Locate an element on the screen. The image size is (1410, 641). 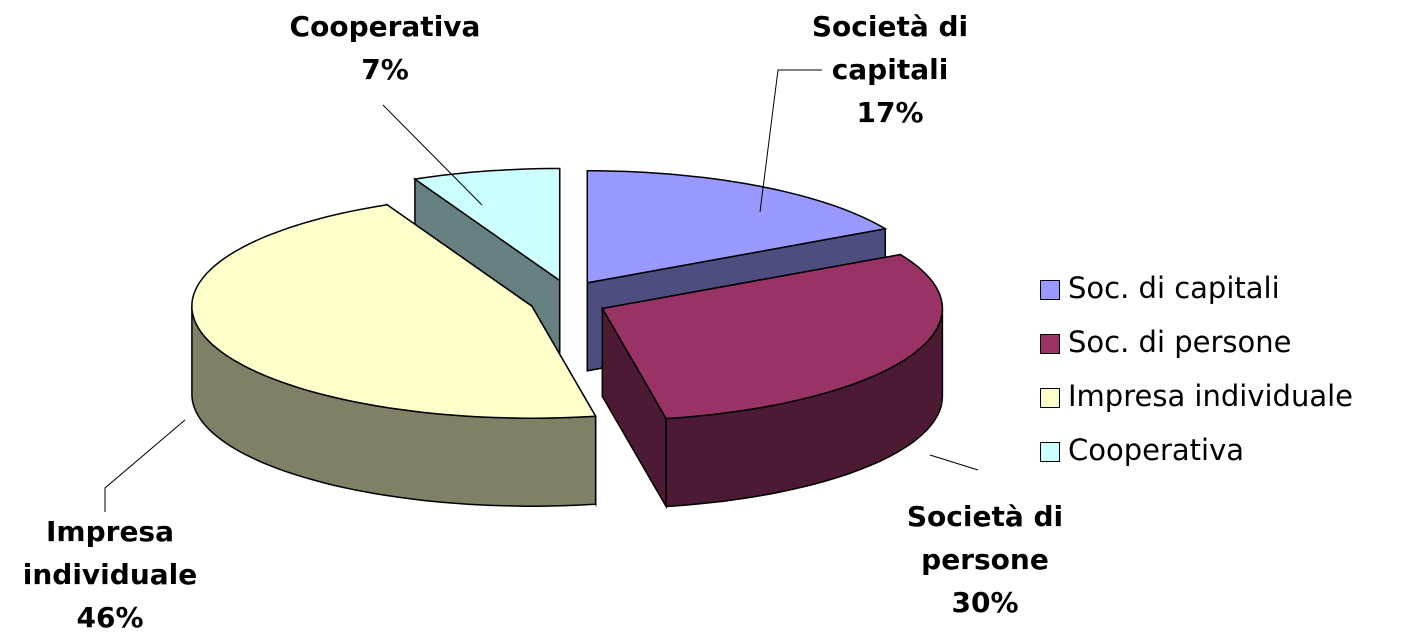
data-label-value: 46% is located at coordinates (110, 617).